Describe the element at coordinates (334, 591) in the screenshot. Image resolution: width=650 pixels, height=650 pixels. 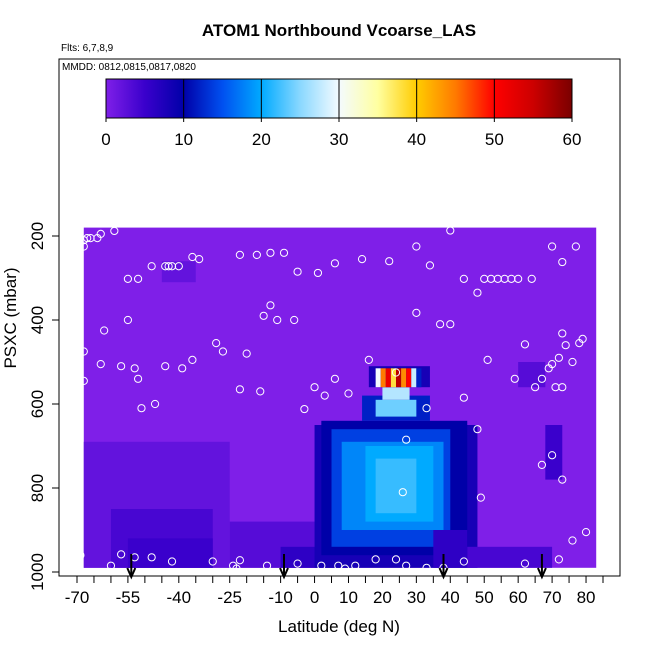
I see `x-axis: -70 -55 -40 -25 -10 0 10 20 30 40 50 60 70 80` at that location.